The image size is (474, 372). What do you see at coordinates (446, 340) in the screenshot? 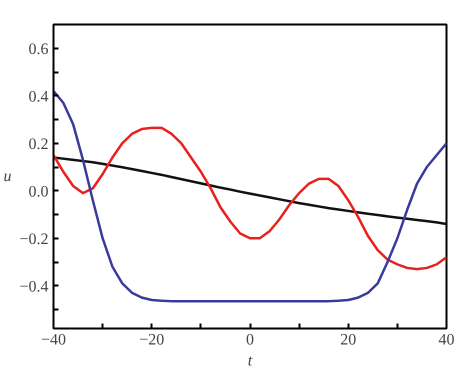
I see `x-tick-label: 40` at bounding box center [446, 340].